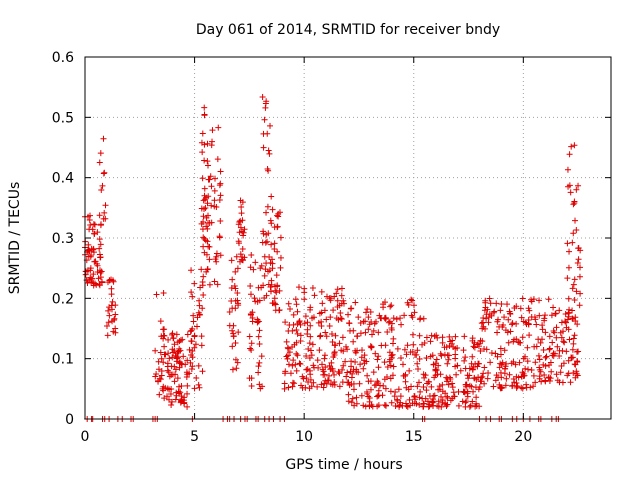 The width and height of the screenshot is (640, 480). Describe the element at coordinates (304, 437) in the screenshot. I see `x-tick-label: 10` at that location.